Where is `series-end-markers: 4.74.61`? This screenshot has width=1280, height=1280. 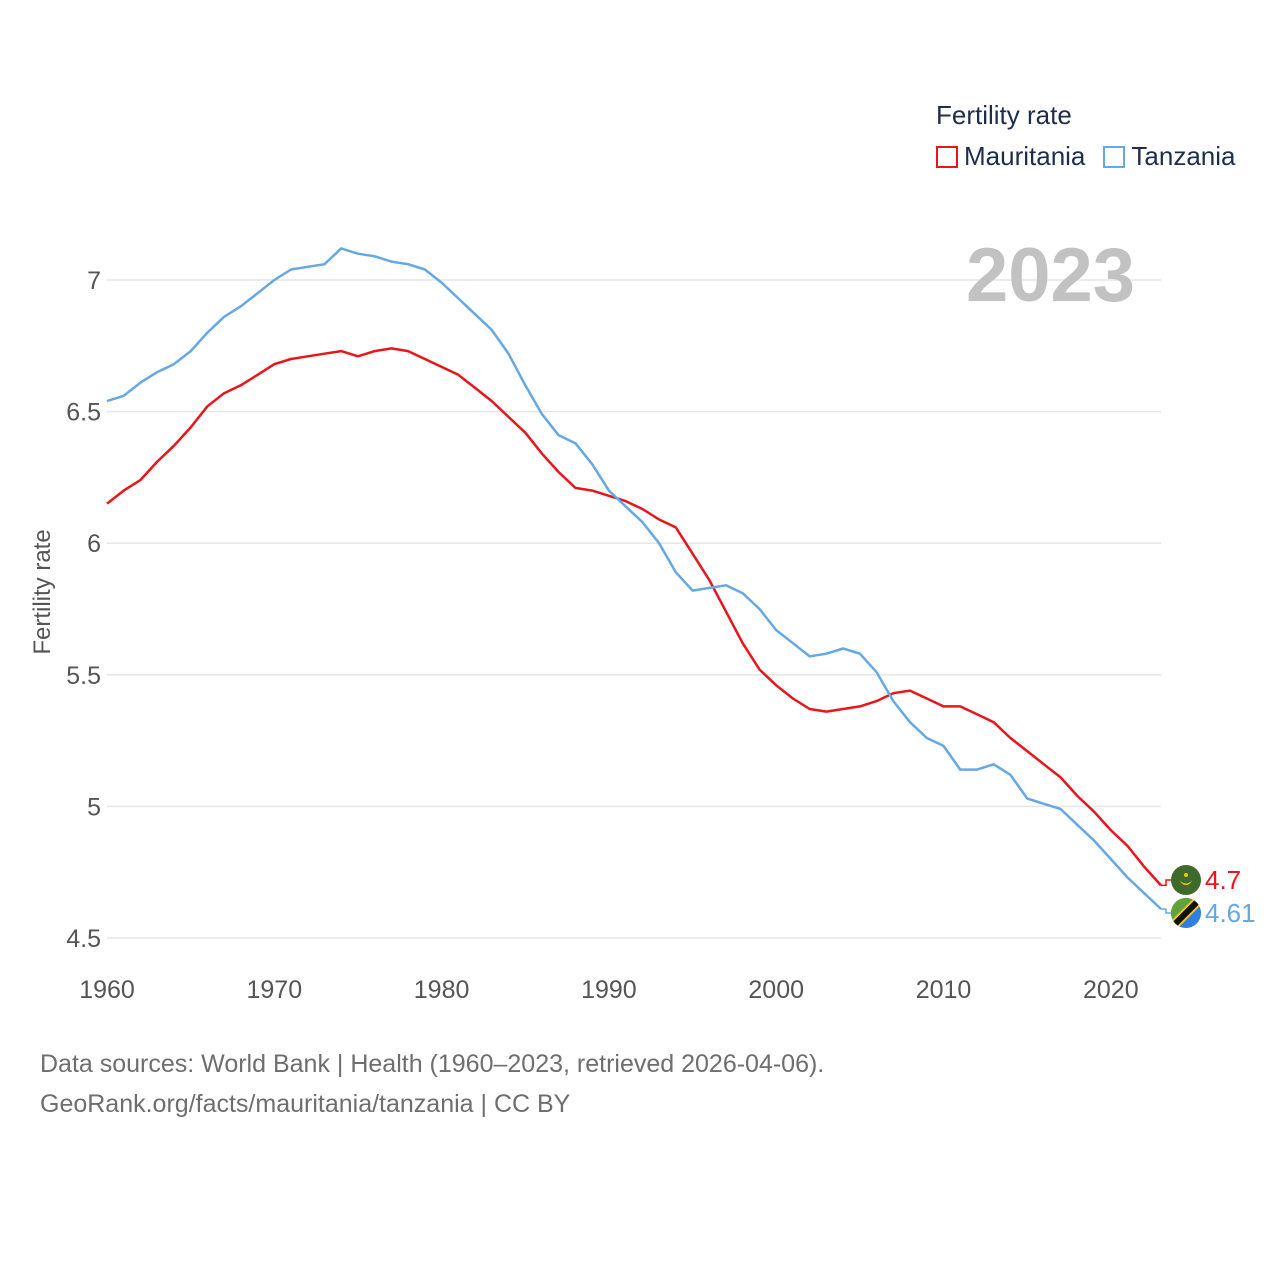 series-end-markers: 4.74.61 is located at coordinates (1208, 896).